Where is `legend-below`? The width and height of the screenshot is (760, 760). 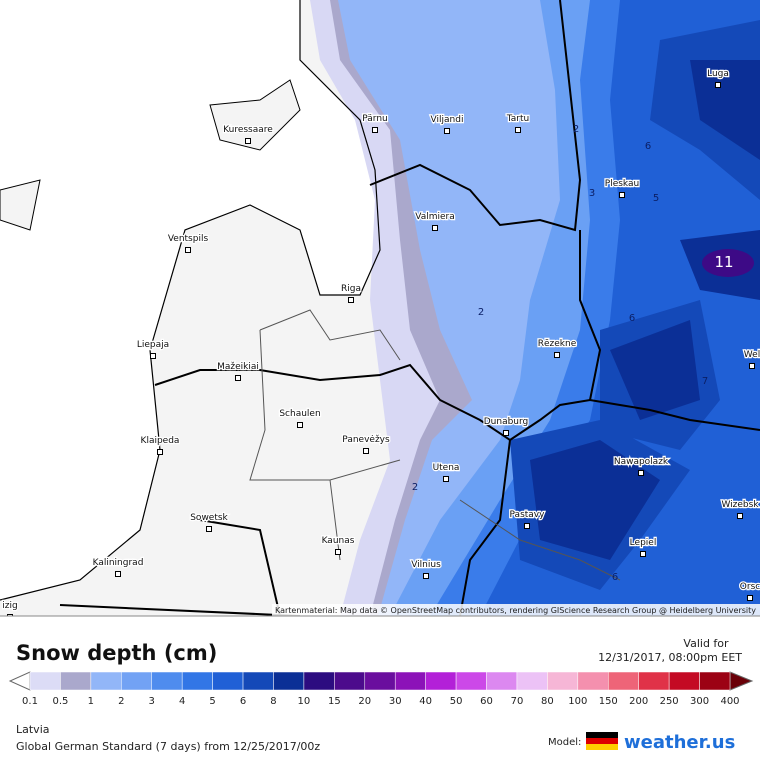
legend-below is located at coordinates (19, 681).